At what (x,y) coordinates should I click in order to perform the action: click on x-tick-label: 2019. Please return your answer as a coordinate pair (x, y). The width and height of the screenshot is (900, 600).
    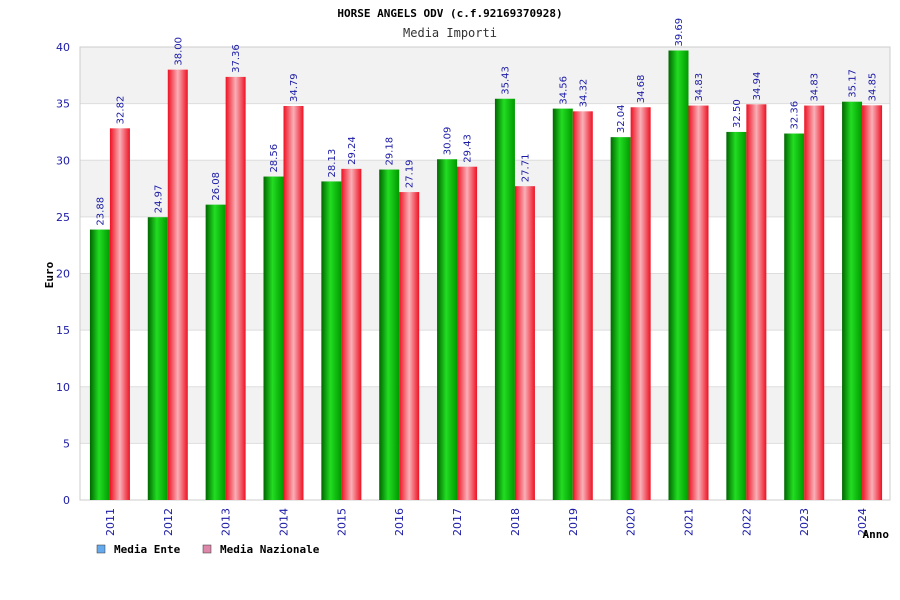
    Looking at the image, I should click on (573, 522).